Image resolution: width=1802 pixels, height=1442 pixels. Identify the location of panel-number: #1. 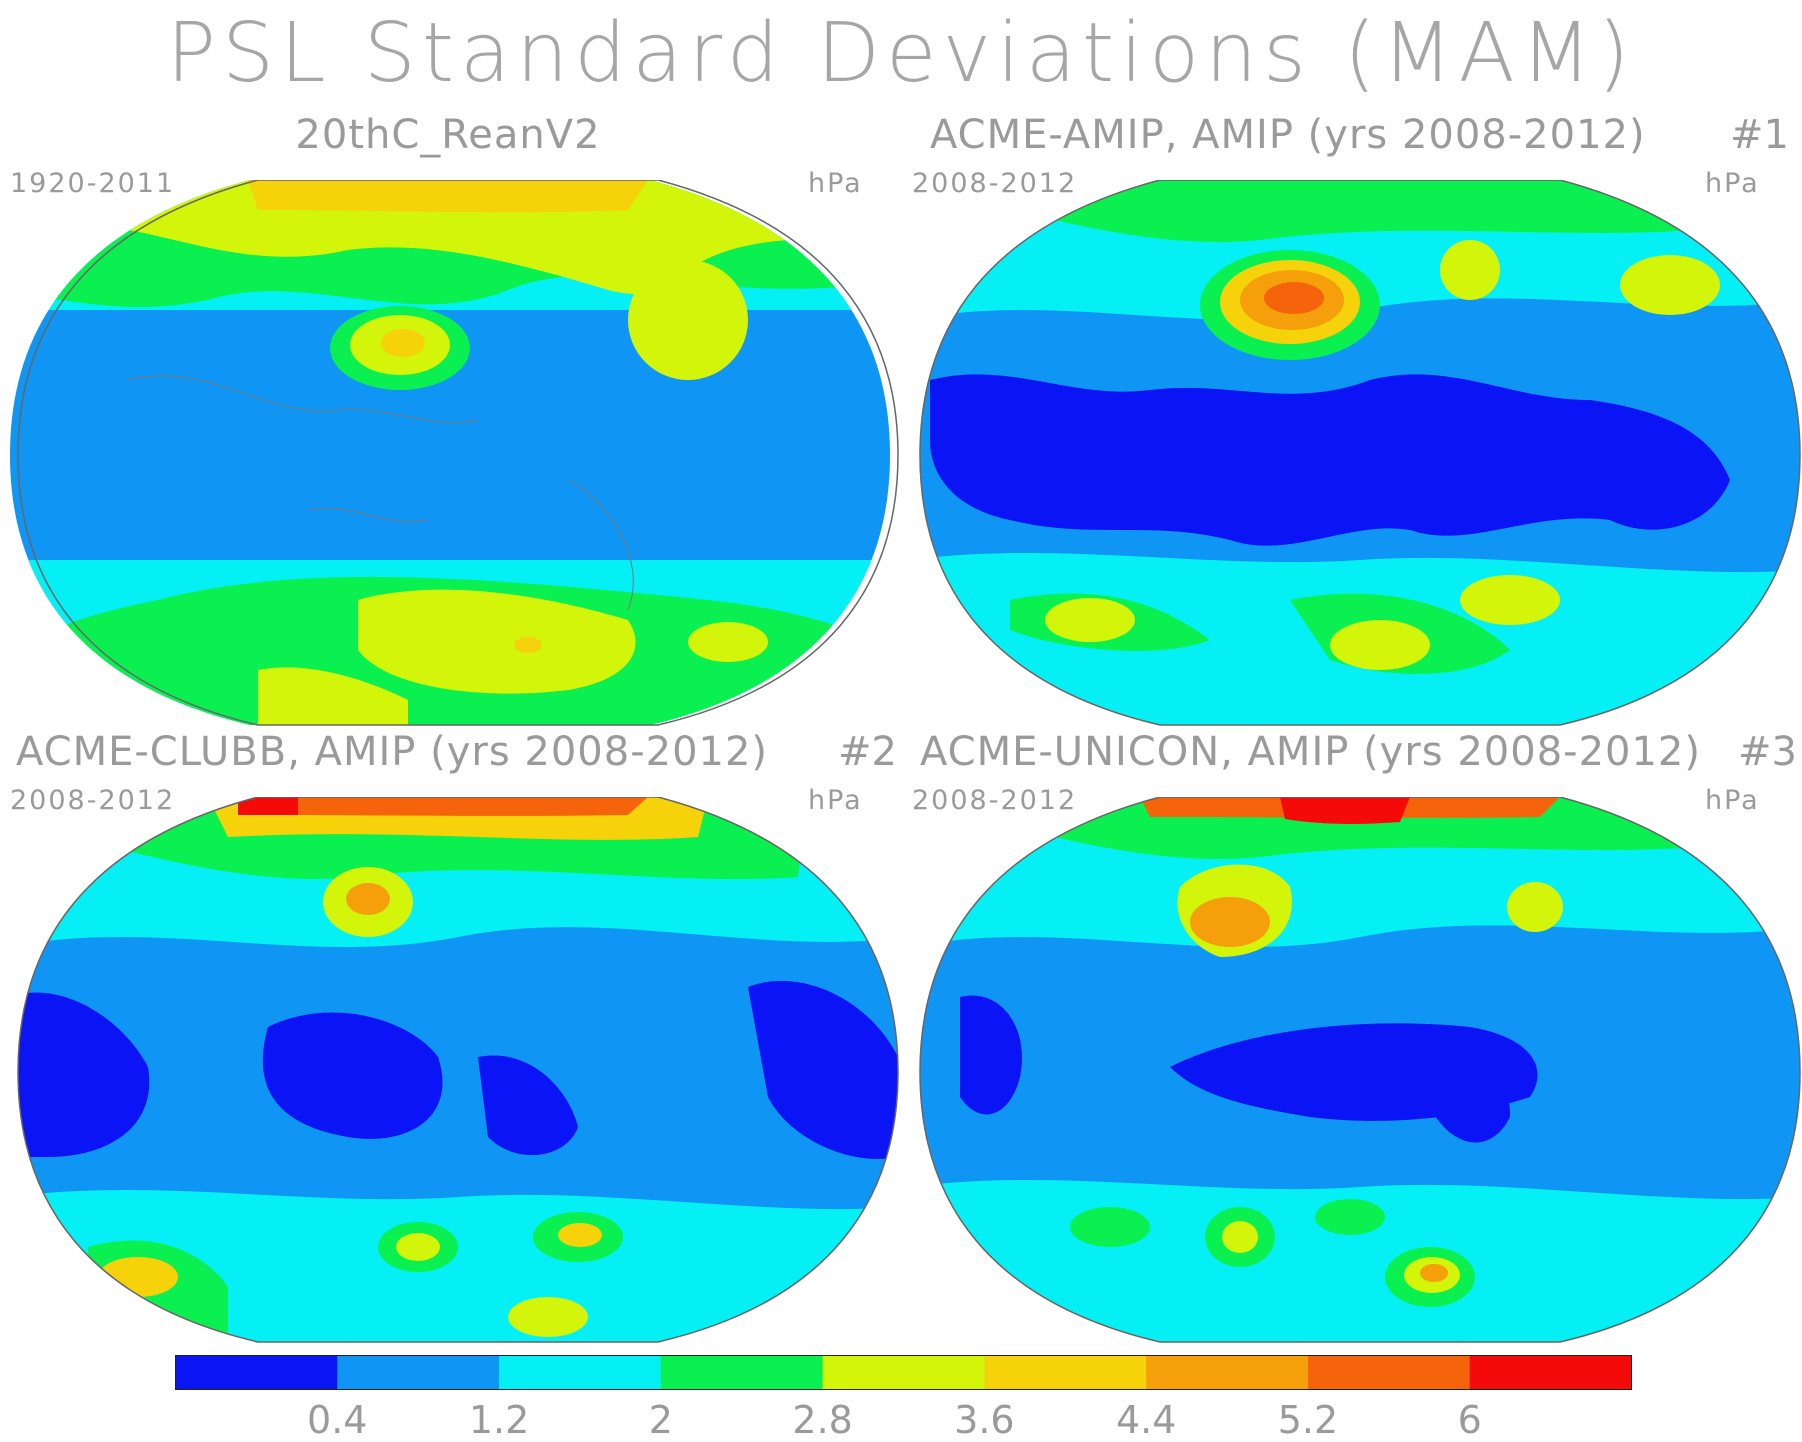
(1759, 135).